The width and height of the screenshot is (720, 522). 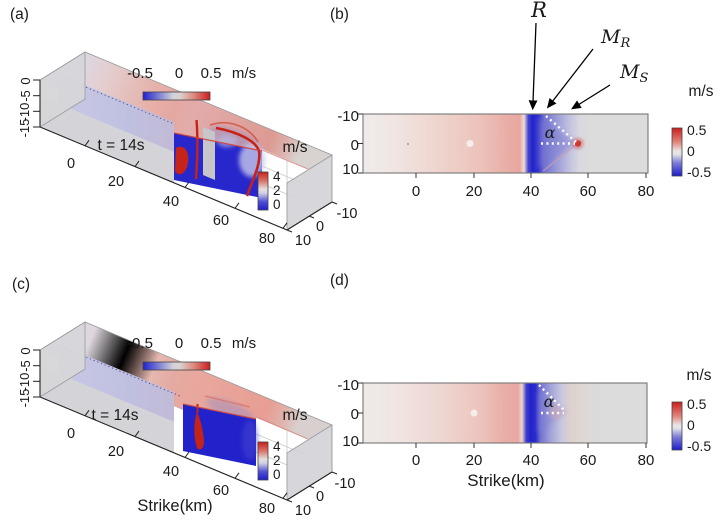 I want to click on strike-tick-label: 0, so click(x=71, y=164).